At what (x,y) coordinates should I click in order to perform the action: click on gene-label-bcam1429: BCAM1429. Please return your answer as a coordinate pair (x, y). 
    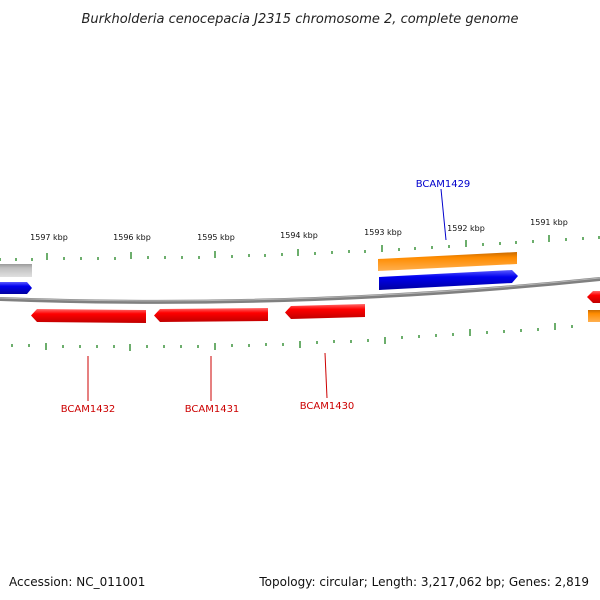
    Looking at the image, I should click on (443, 184).